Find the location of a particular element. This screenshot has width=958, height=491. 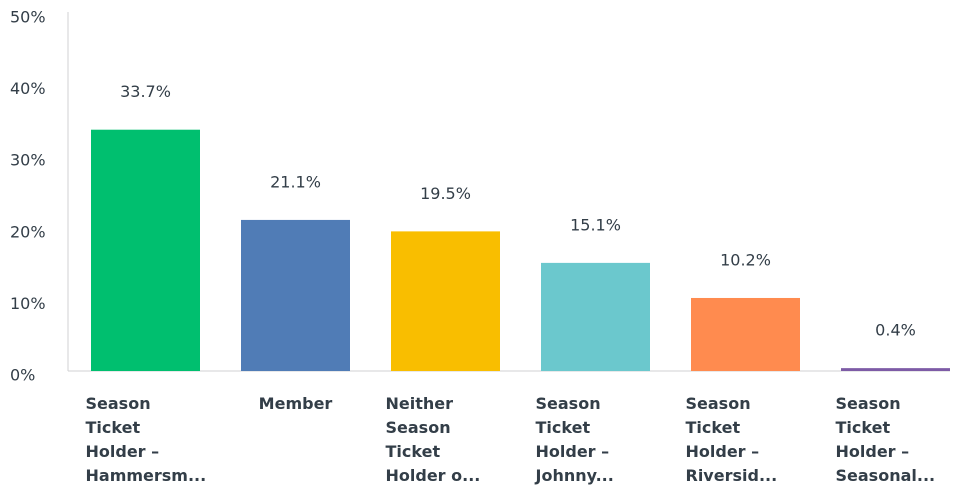

y-tick-label: 20% is located at coordinates (28, 231).